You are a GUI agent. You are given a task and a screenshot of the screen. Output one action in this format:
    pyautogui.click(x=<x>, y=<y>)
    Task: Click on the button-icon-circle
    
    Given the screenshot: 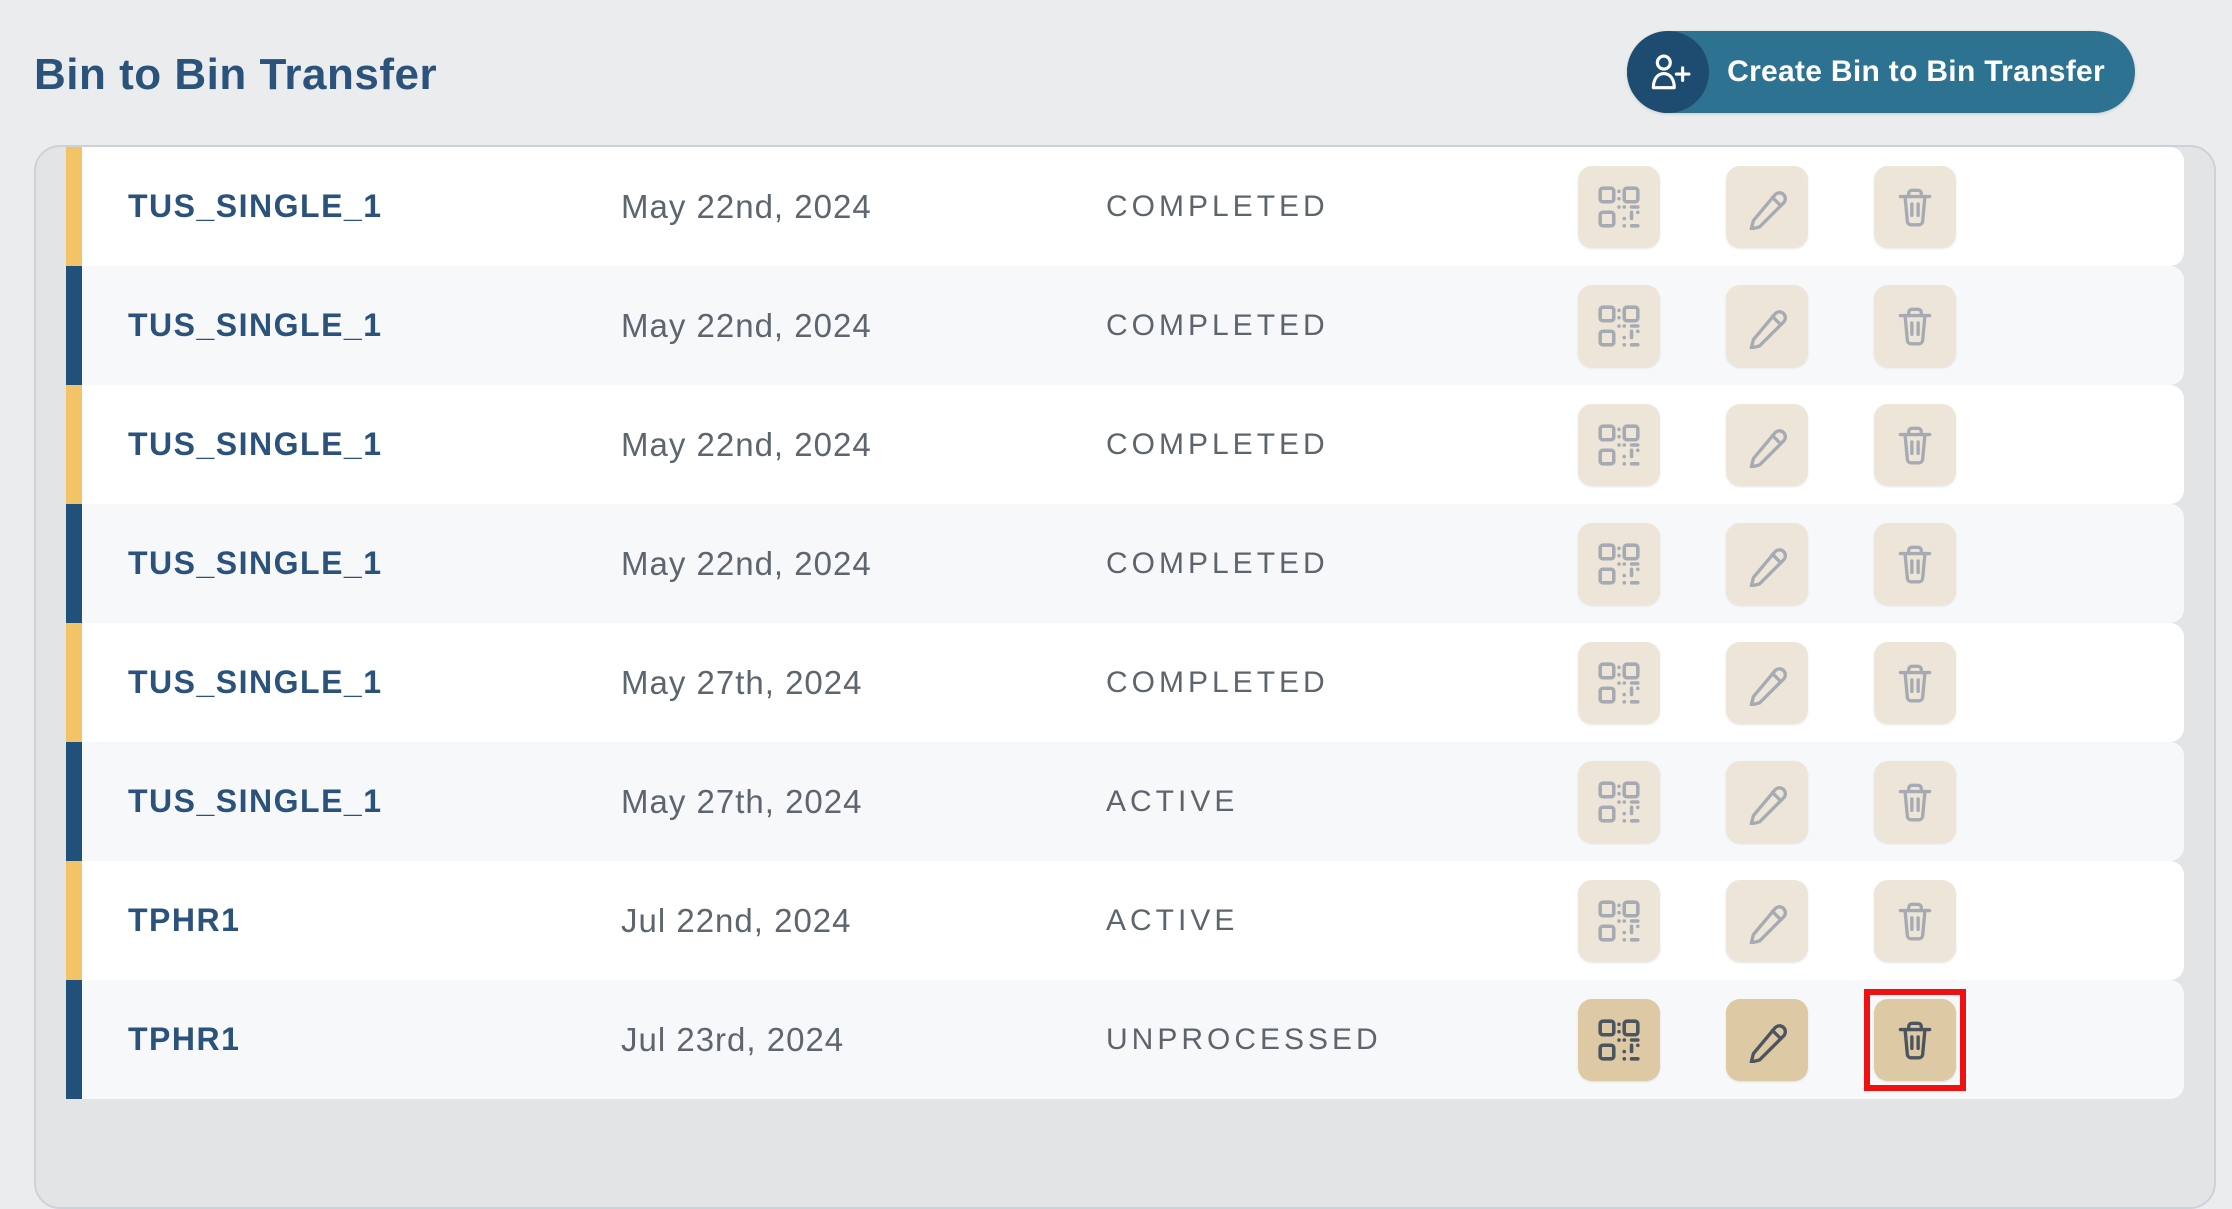 What is the action you would take?
    pyautogui.click(x=1668, y=72)
    